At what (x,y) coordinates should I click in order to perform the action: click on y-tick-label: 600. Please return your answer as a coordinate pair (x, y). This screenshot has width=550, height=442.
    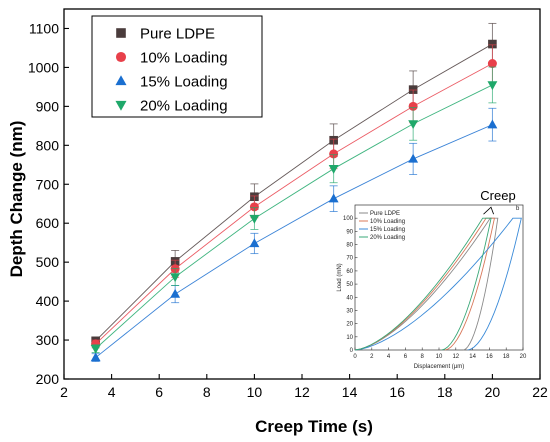
    Looking at the image, I should click on (48, 223).